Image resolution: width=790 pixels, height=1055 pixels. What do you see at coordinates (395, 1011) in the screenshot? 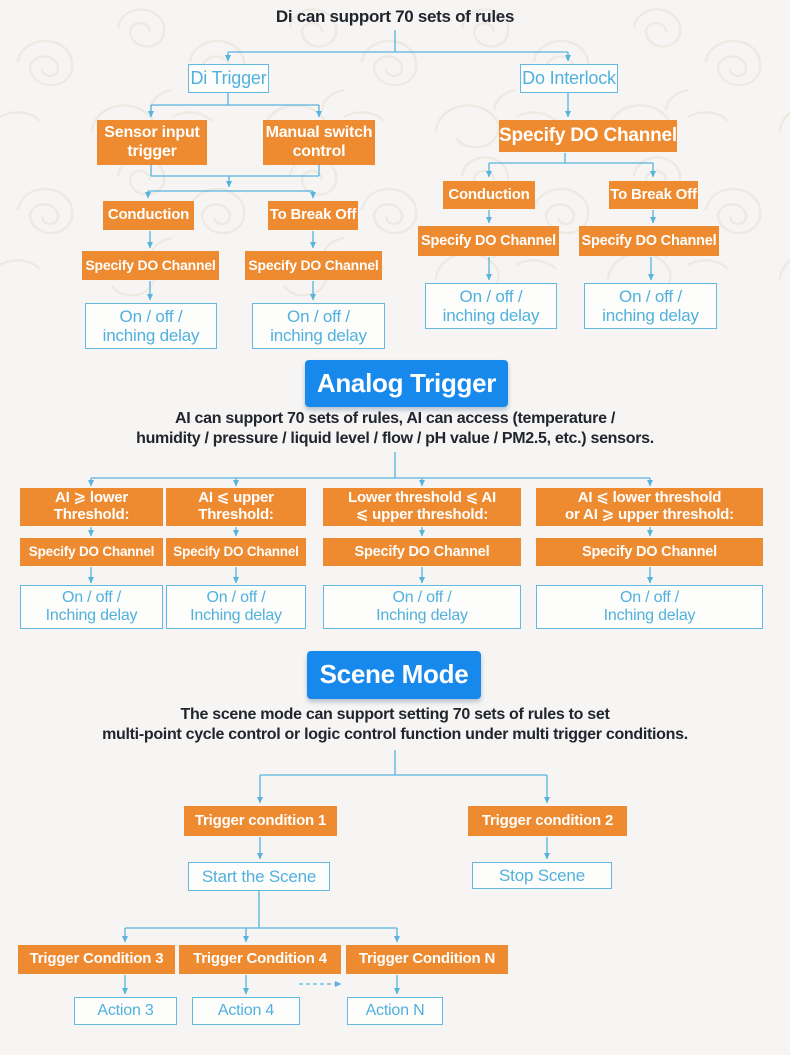
I see `node-action-n: Action N` at bounding box center [395, 1011].